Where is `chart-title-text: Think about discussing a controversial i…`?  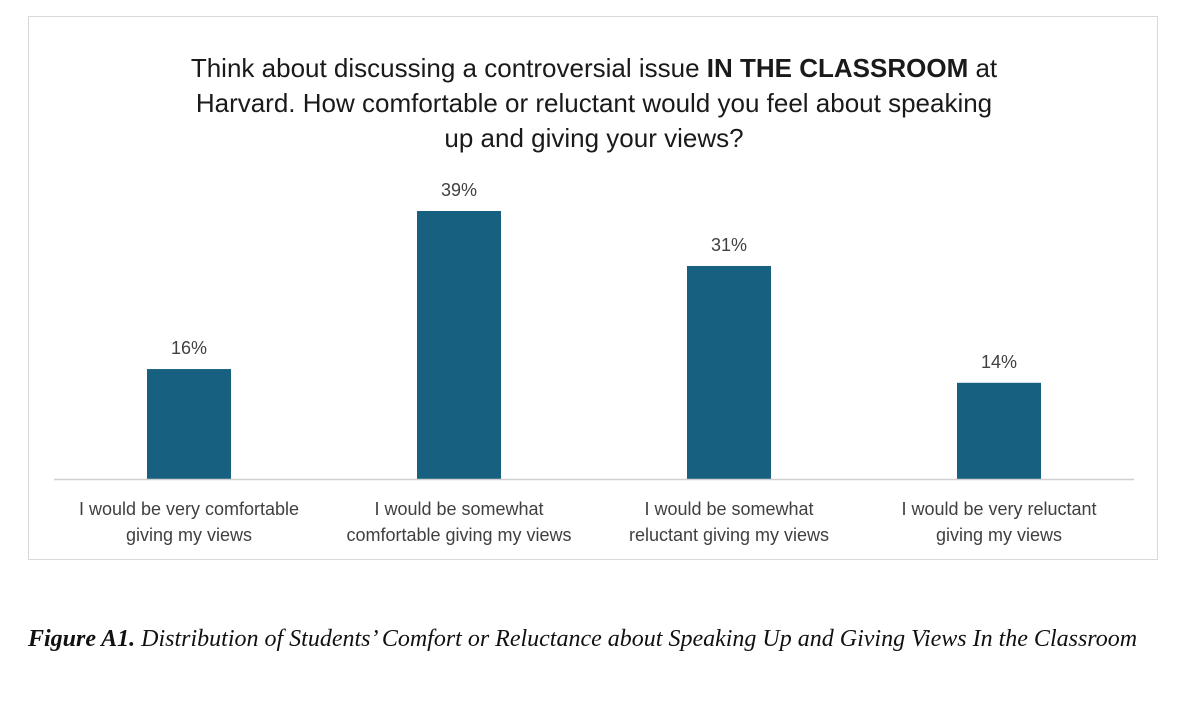
chart-title-text: Think about discussing a controversial i… is located at coordinates (448, 68).